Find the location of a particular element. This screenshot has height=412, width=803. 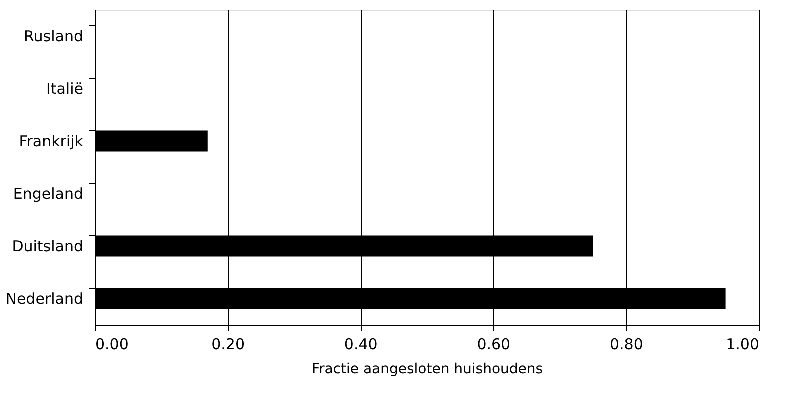

x-tick-label: 0.80 is located at coordinates (627, 345).